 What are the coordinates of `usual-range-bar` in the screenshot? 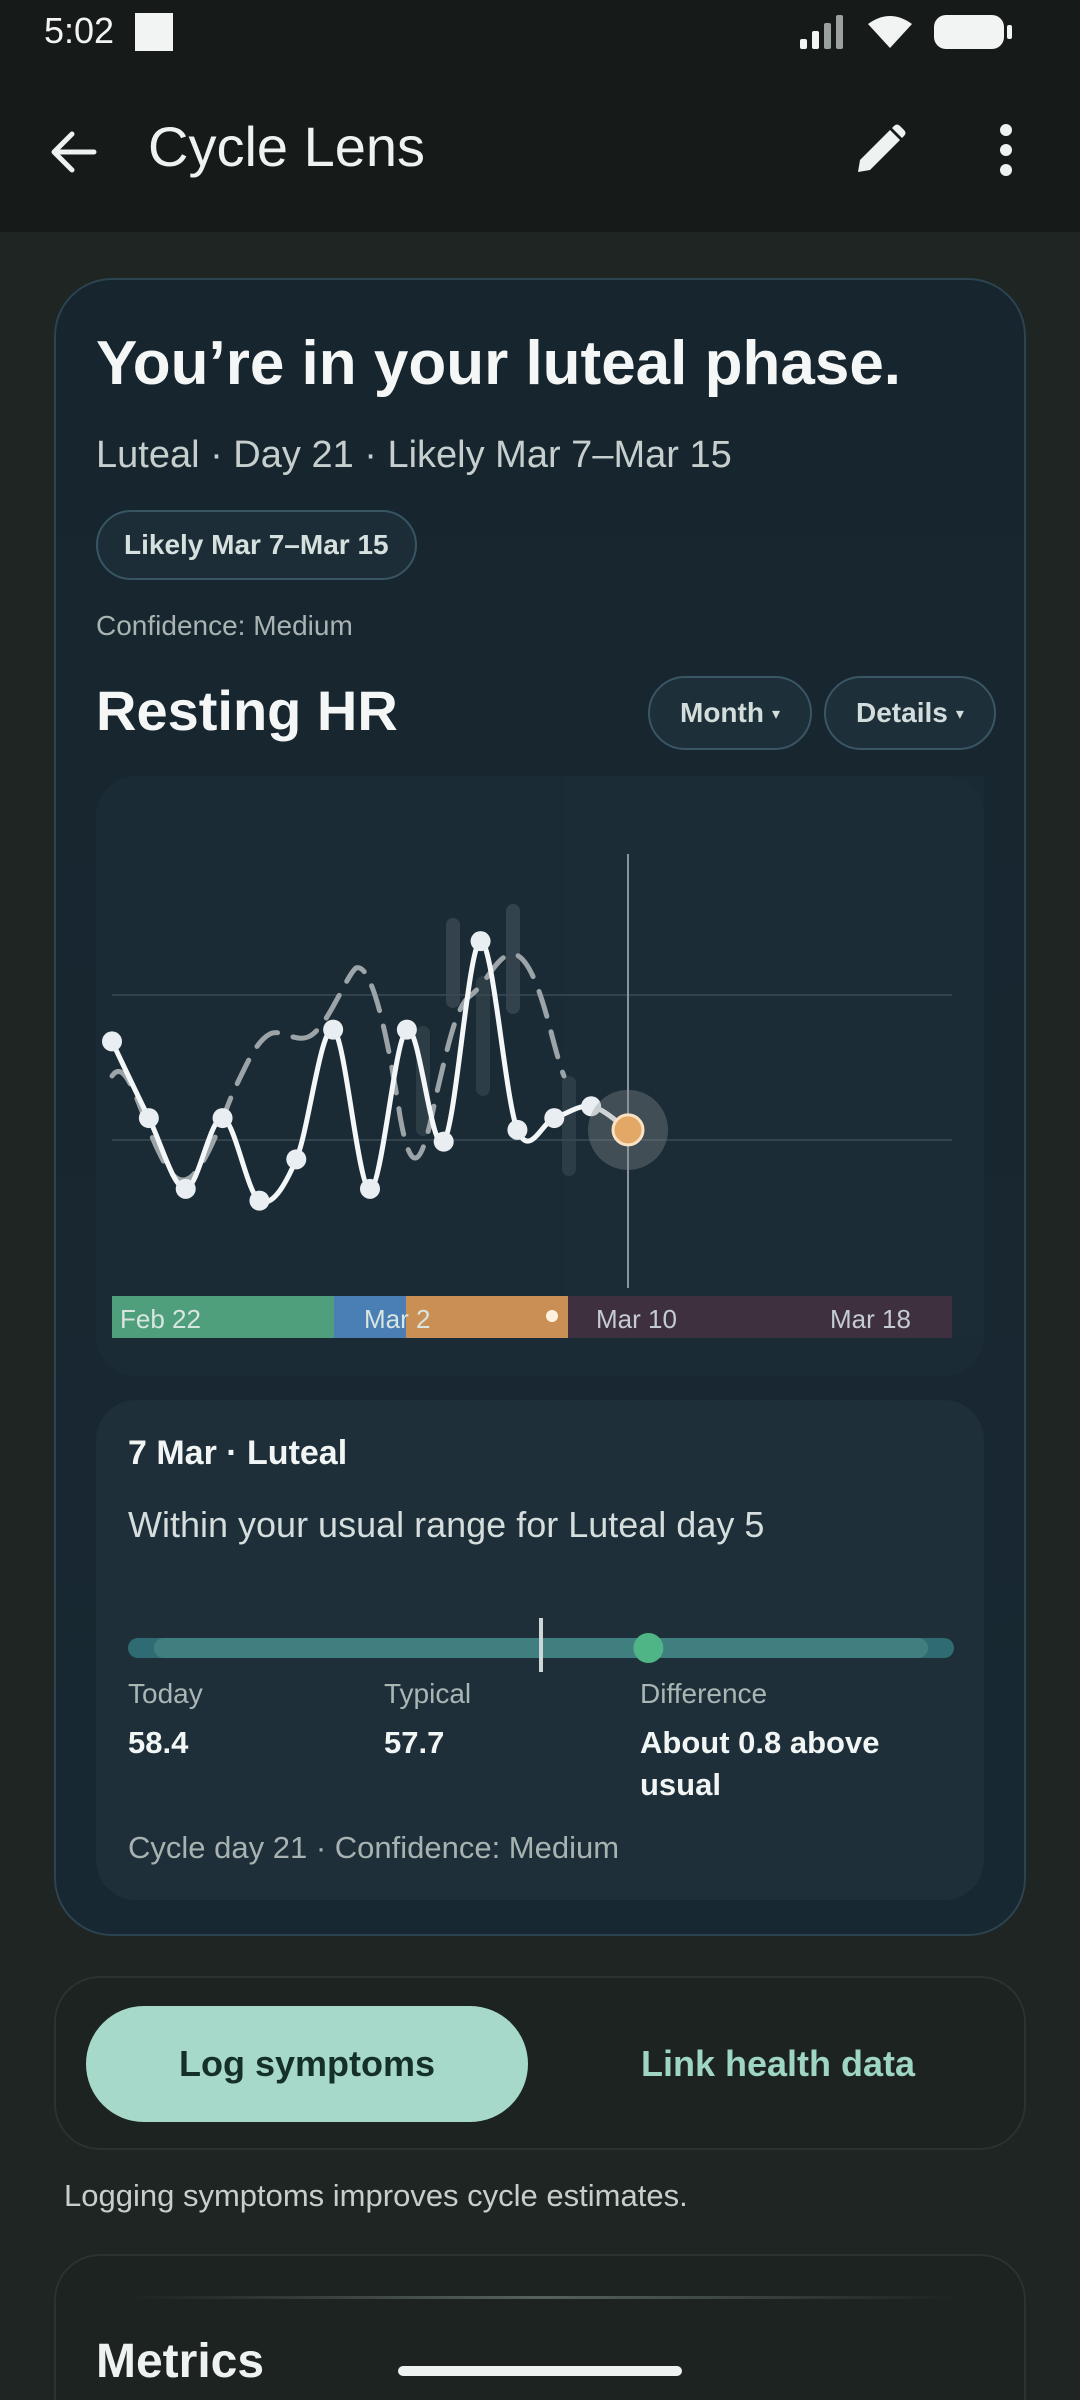 It's located at (541, 1645).